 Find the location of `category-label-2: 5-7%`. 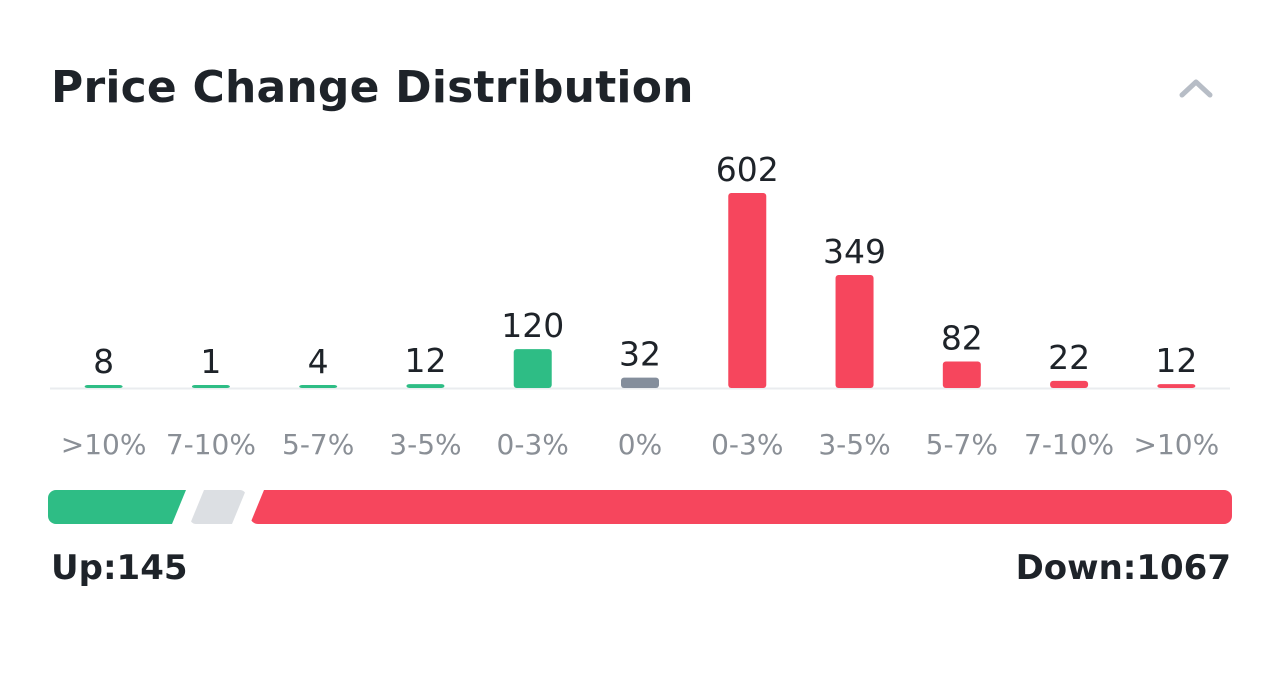

category-label-2: 5-7% is located at coordinates (318, 444).